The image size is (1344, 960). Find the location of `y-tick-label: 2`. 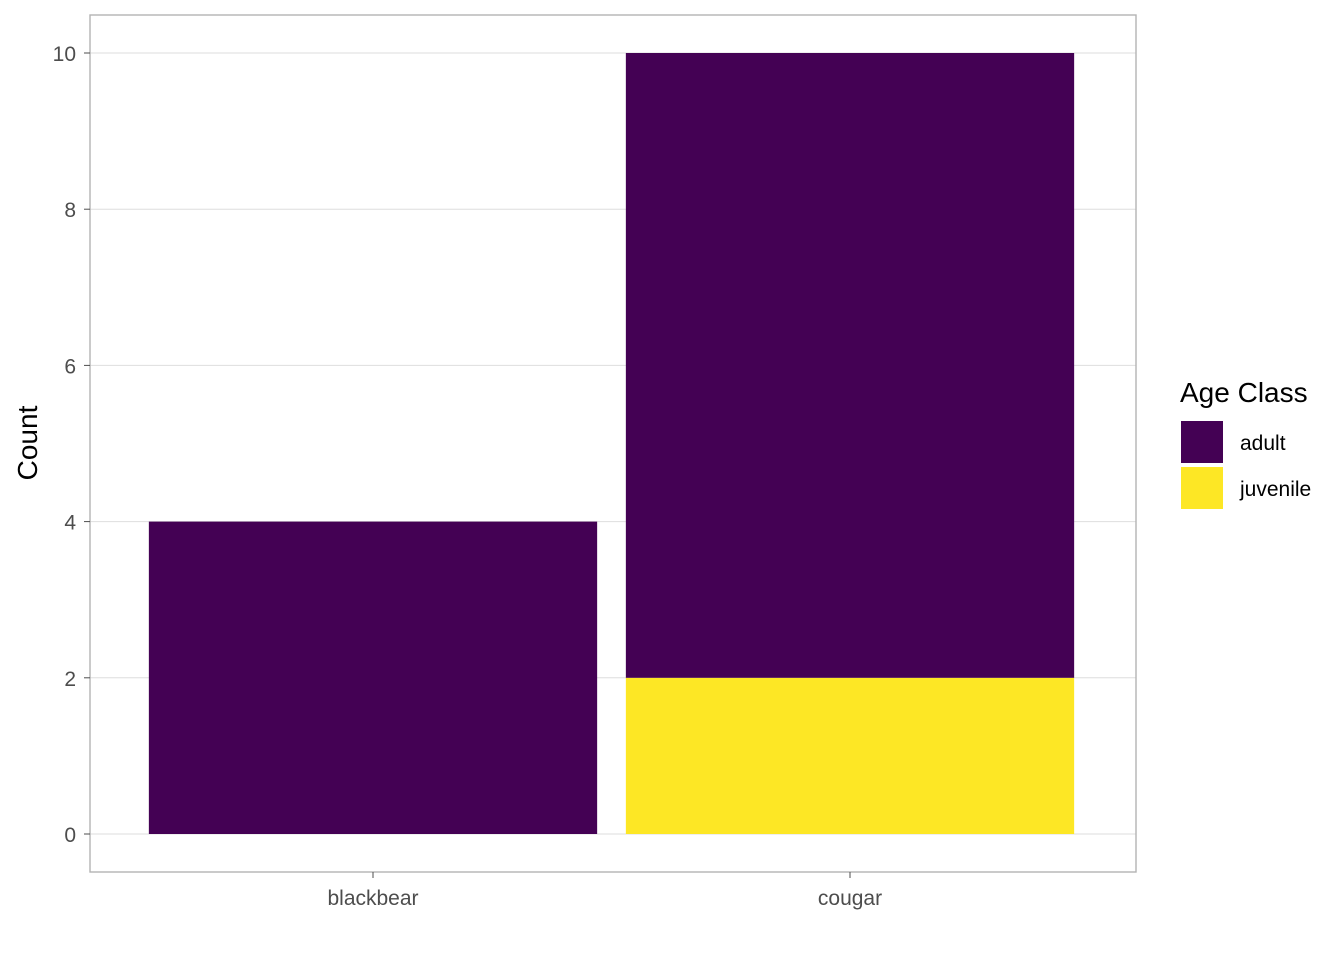

y-tick-label: 2 is located at coordinates (70, 679).